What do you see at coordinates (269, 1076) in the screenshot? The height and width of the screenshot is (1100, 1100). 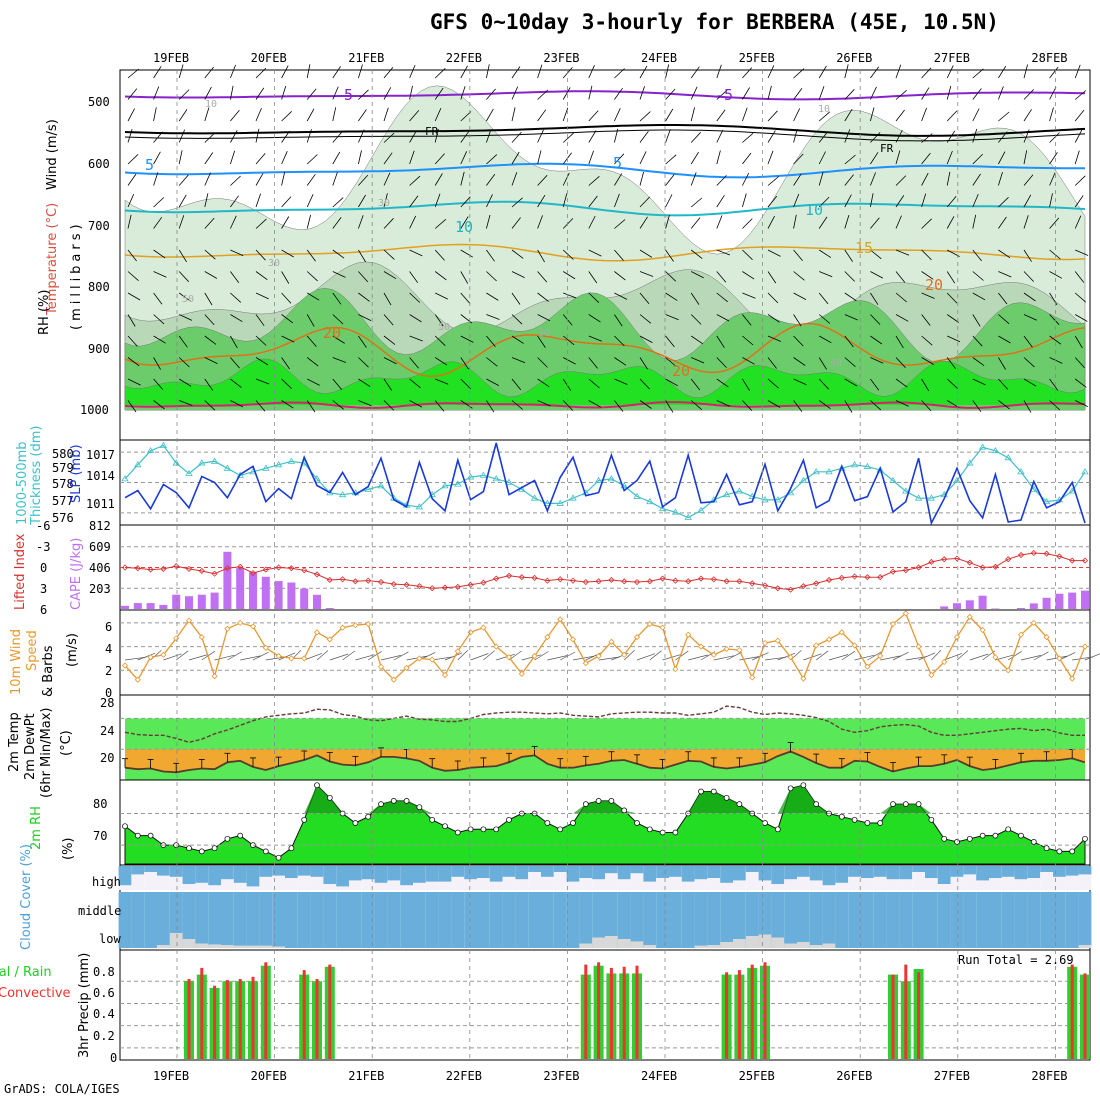 I see `date-label-bottom: 20FEB` at bounding box center [269, 1076].